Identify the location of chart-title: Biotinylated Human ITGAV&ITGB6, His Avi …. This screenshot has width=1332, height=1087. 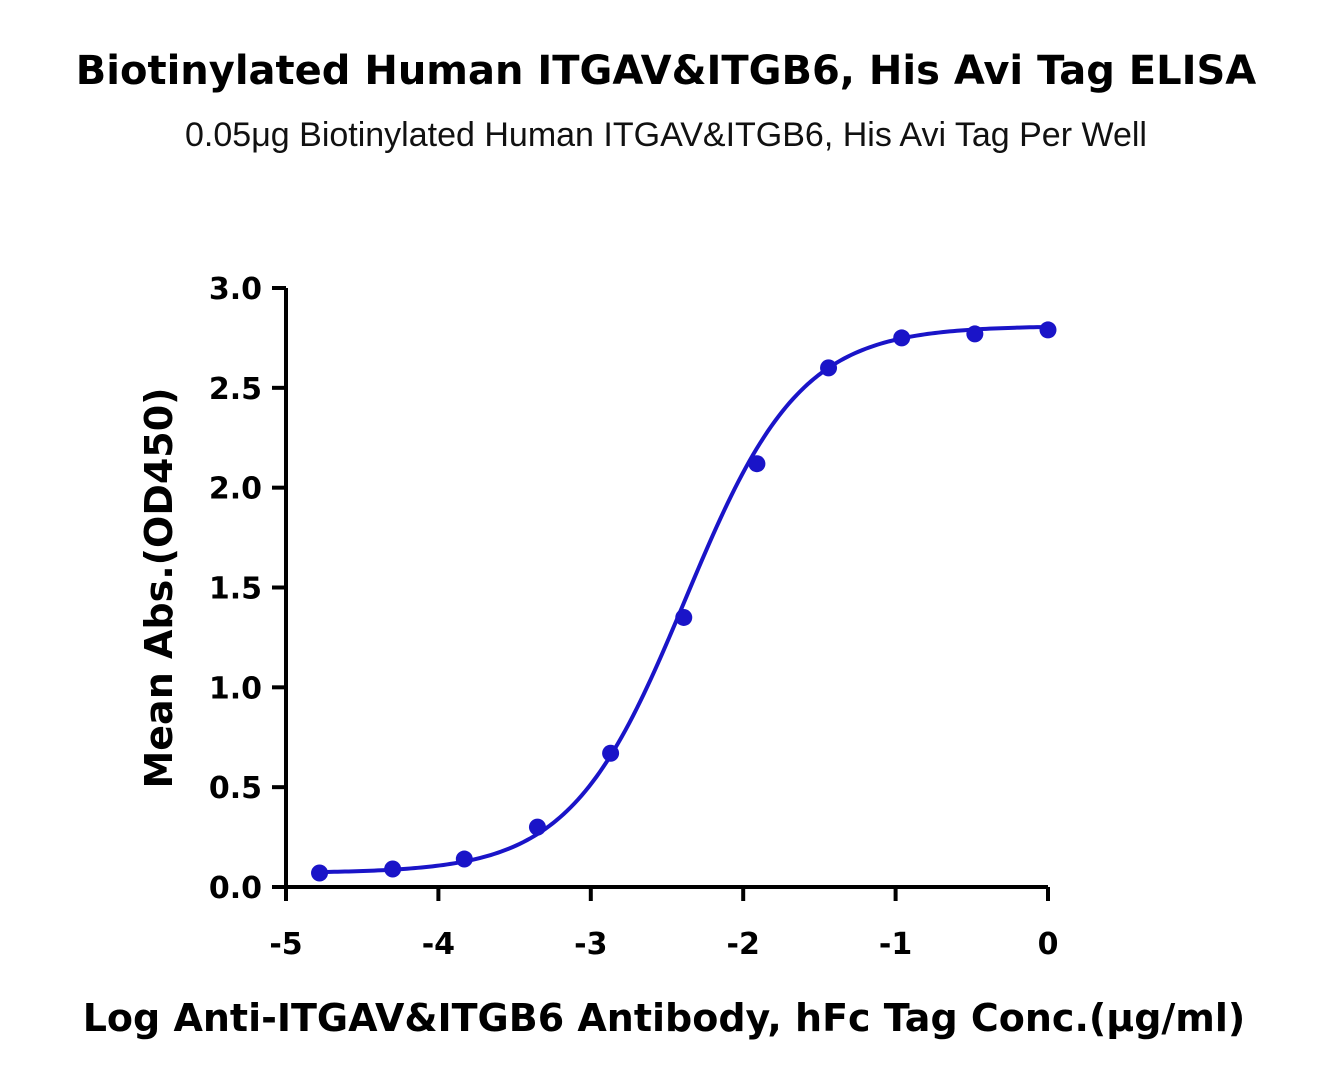
(666, 71).